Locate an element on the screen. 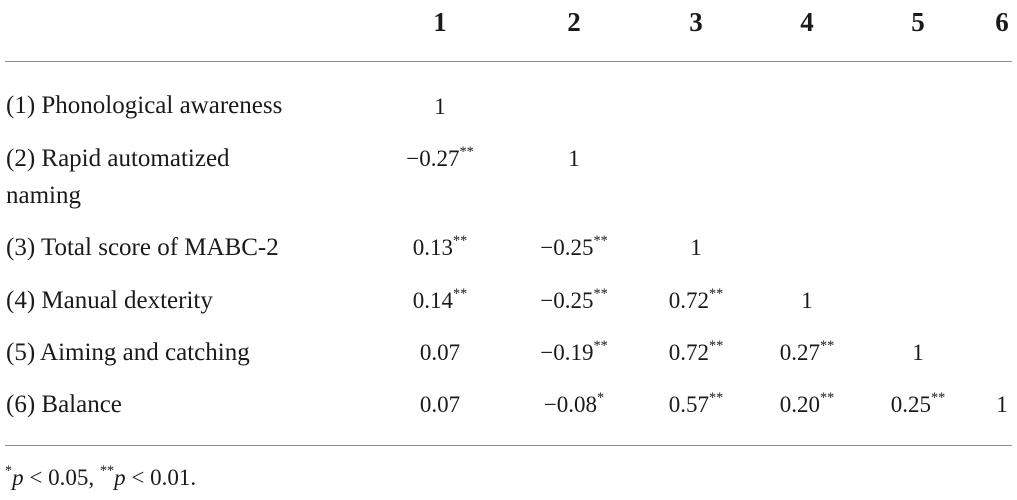  column-header-5: 5 is located at coordinates (918, 22).